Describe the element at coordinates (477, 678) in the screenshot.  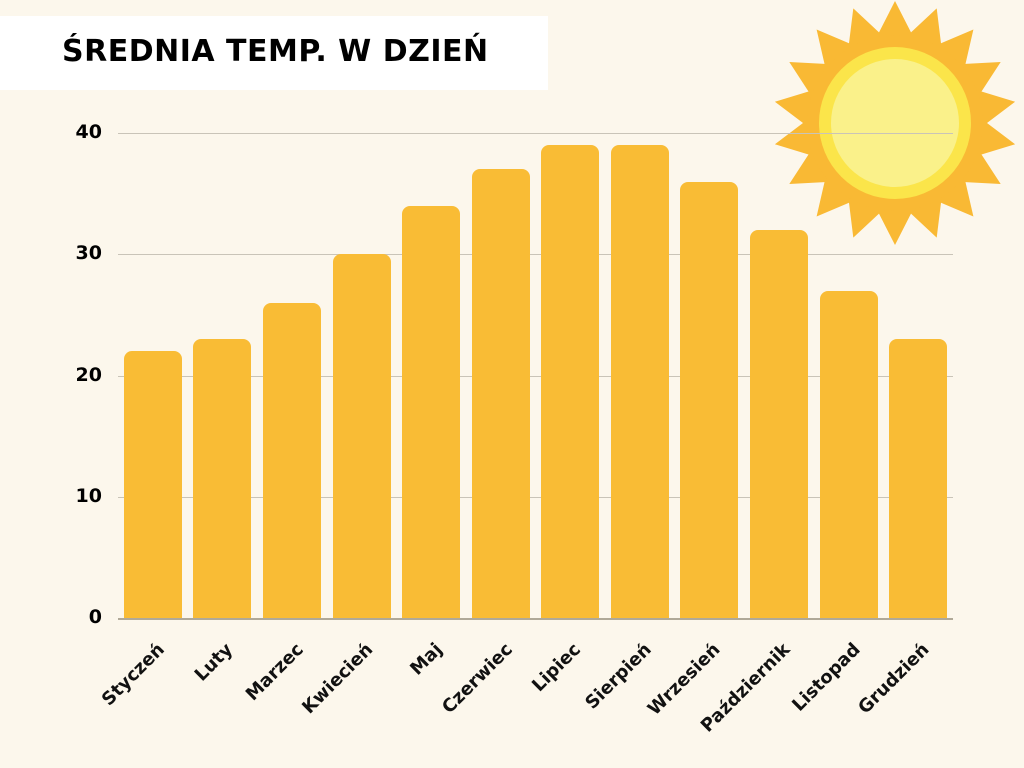
I see `x-tick-label: Czerwiec` at that location.